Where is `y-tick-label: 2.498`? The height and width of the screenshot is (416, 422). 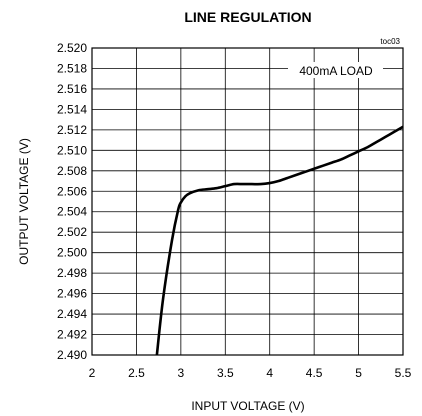 y-tick-label: 2.498 is located at coordinates (72, 273).